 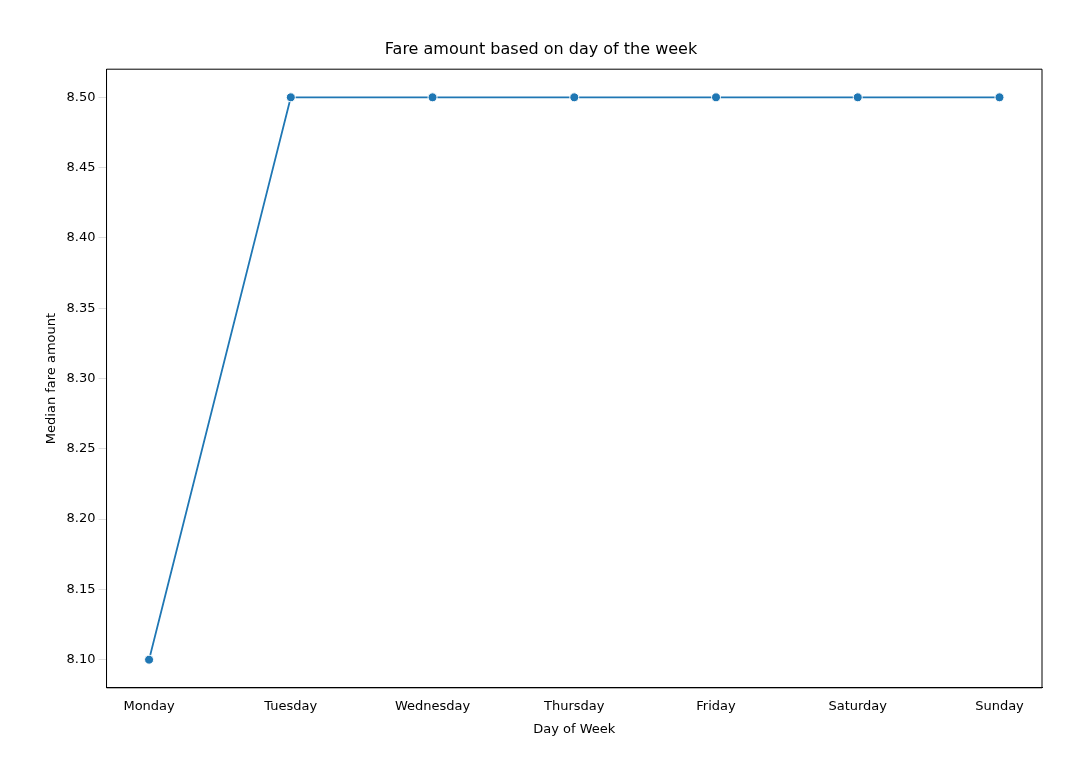 What do you see at coordinates (81, 166) in the screenshot?
I see `y-tick-label: 8.45` at bounding box center [81, 166].